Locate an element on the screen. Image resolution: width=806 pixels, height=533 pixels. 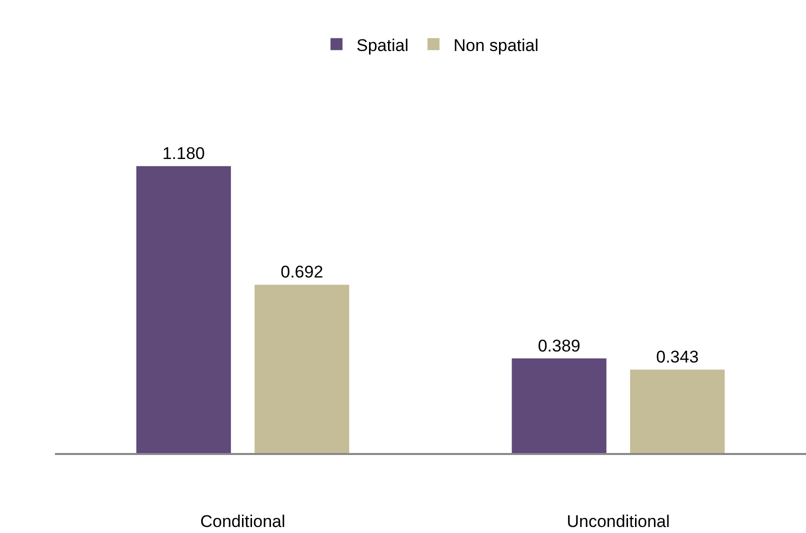
data-label: 1.180 is located at coordinates (183, 154).